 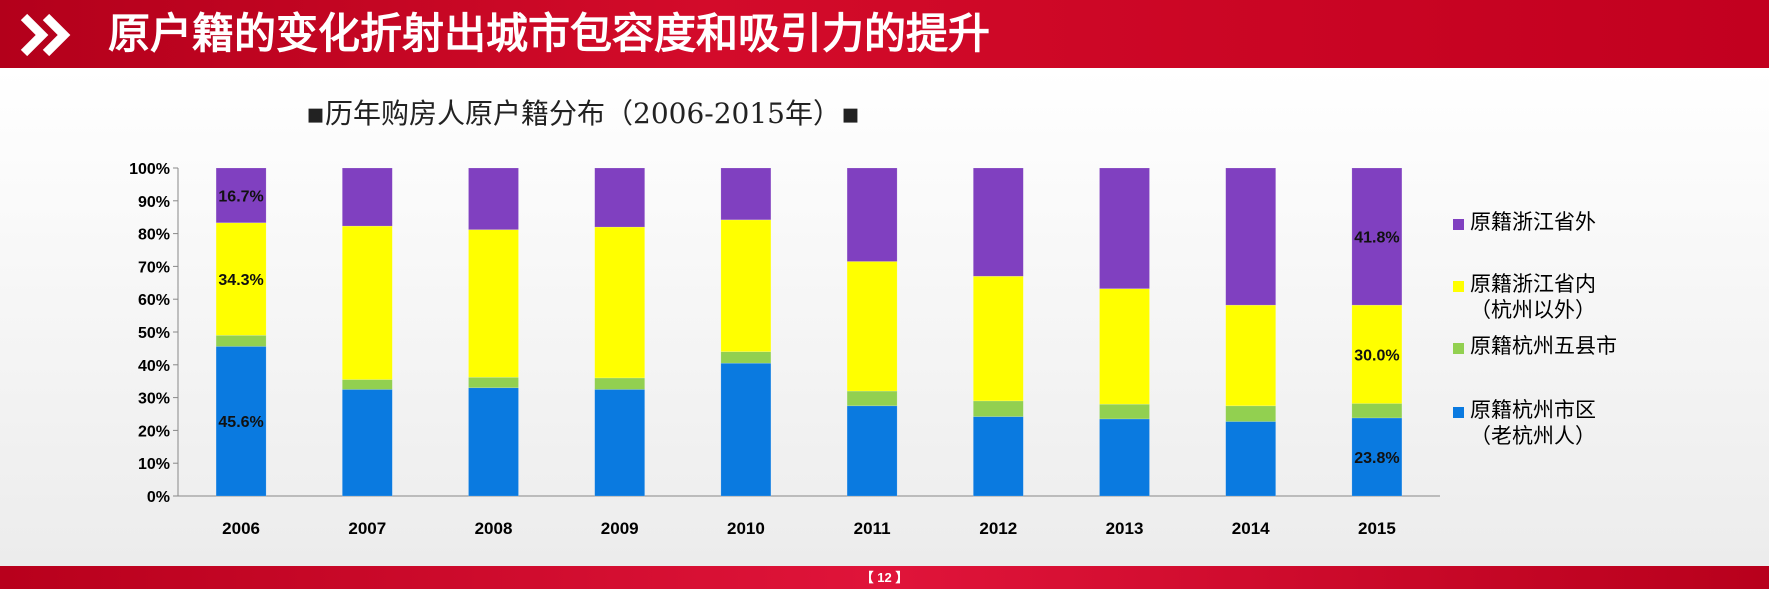 What do you see at coordinates (367, 443) in the screenshot?
I see `bar-segment-杭州市区-2007` at bounding box center [367, 443].